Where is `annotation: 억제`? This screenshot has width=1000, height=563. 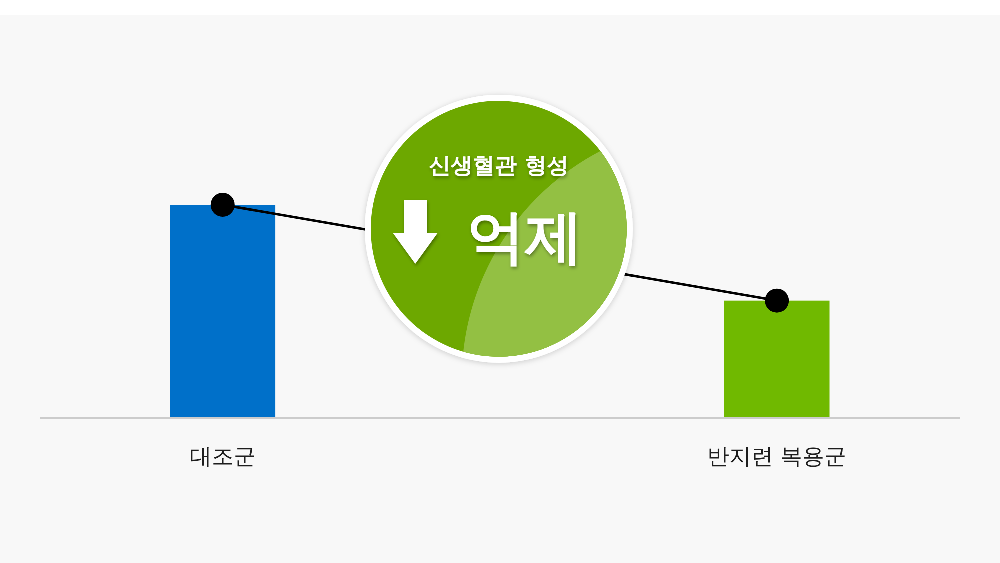
annotation: 억제 is located at coordinates (525, 237).